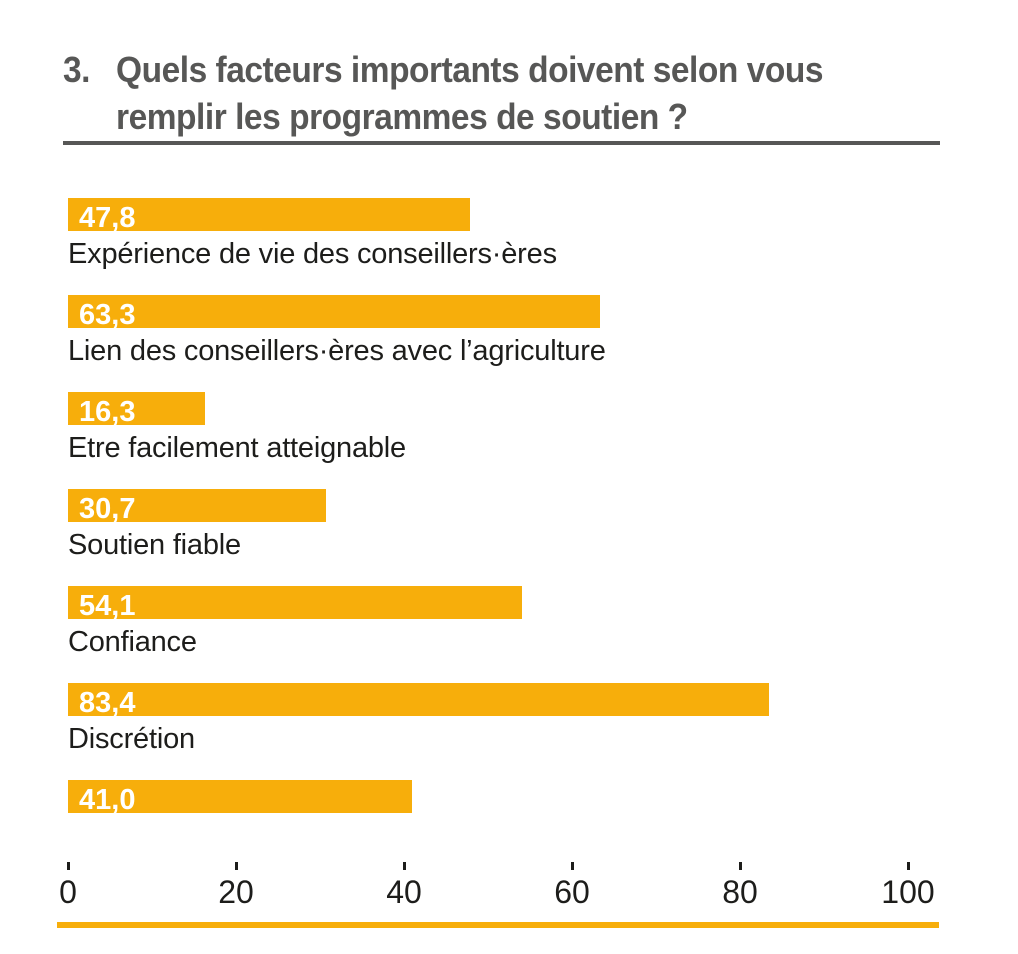 The image size is (1018, 954). I want to click on bar-row: 30,7 Soutien fiable, so click(523, 537).